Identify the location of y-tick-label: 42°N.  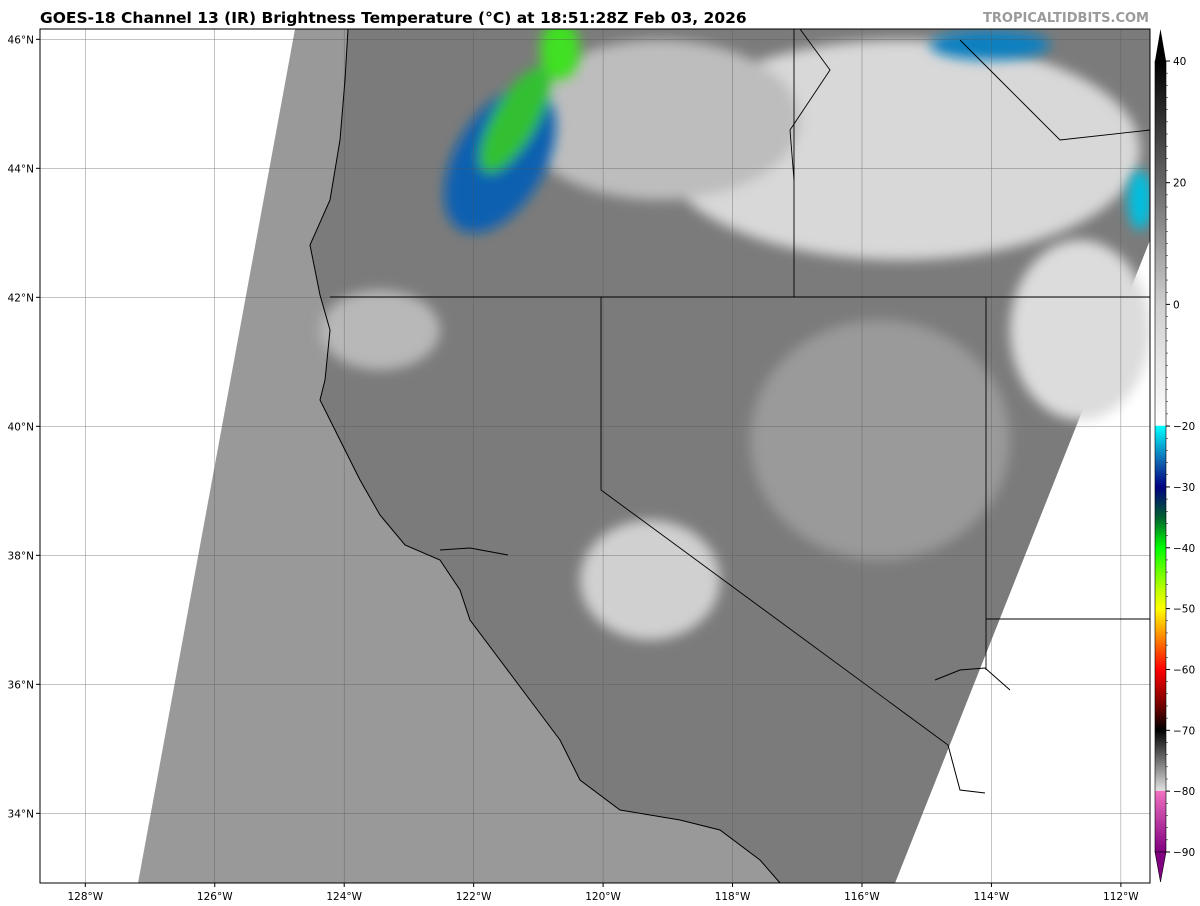
(21, 298).